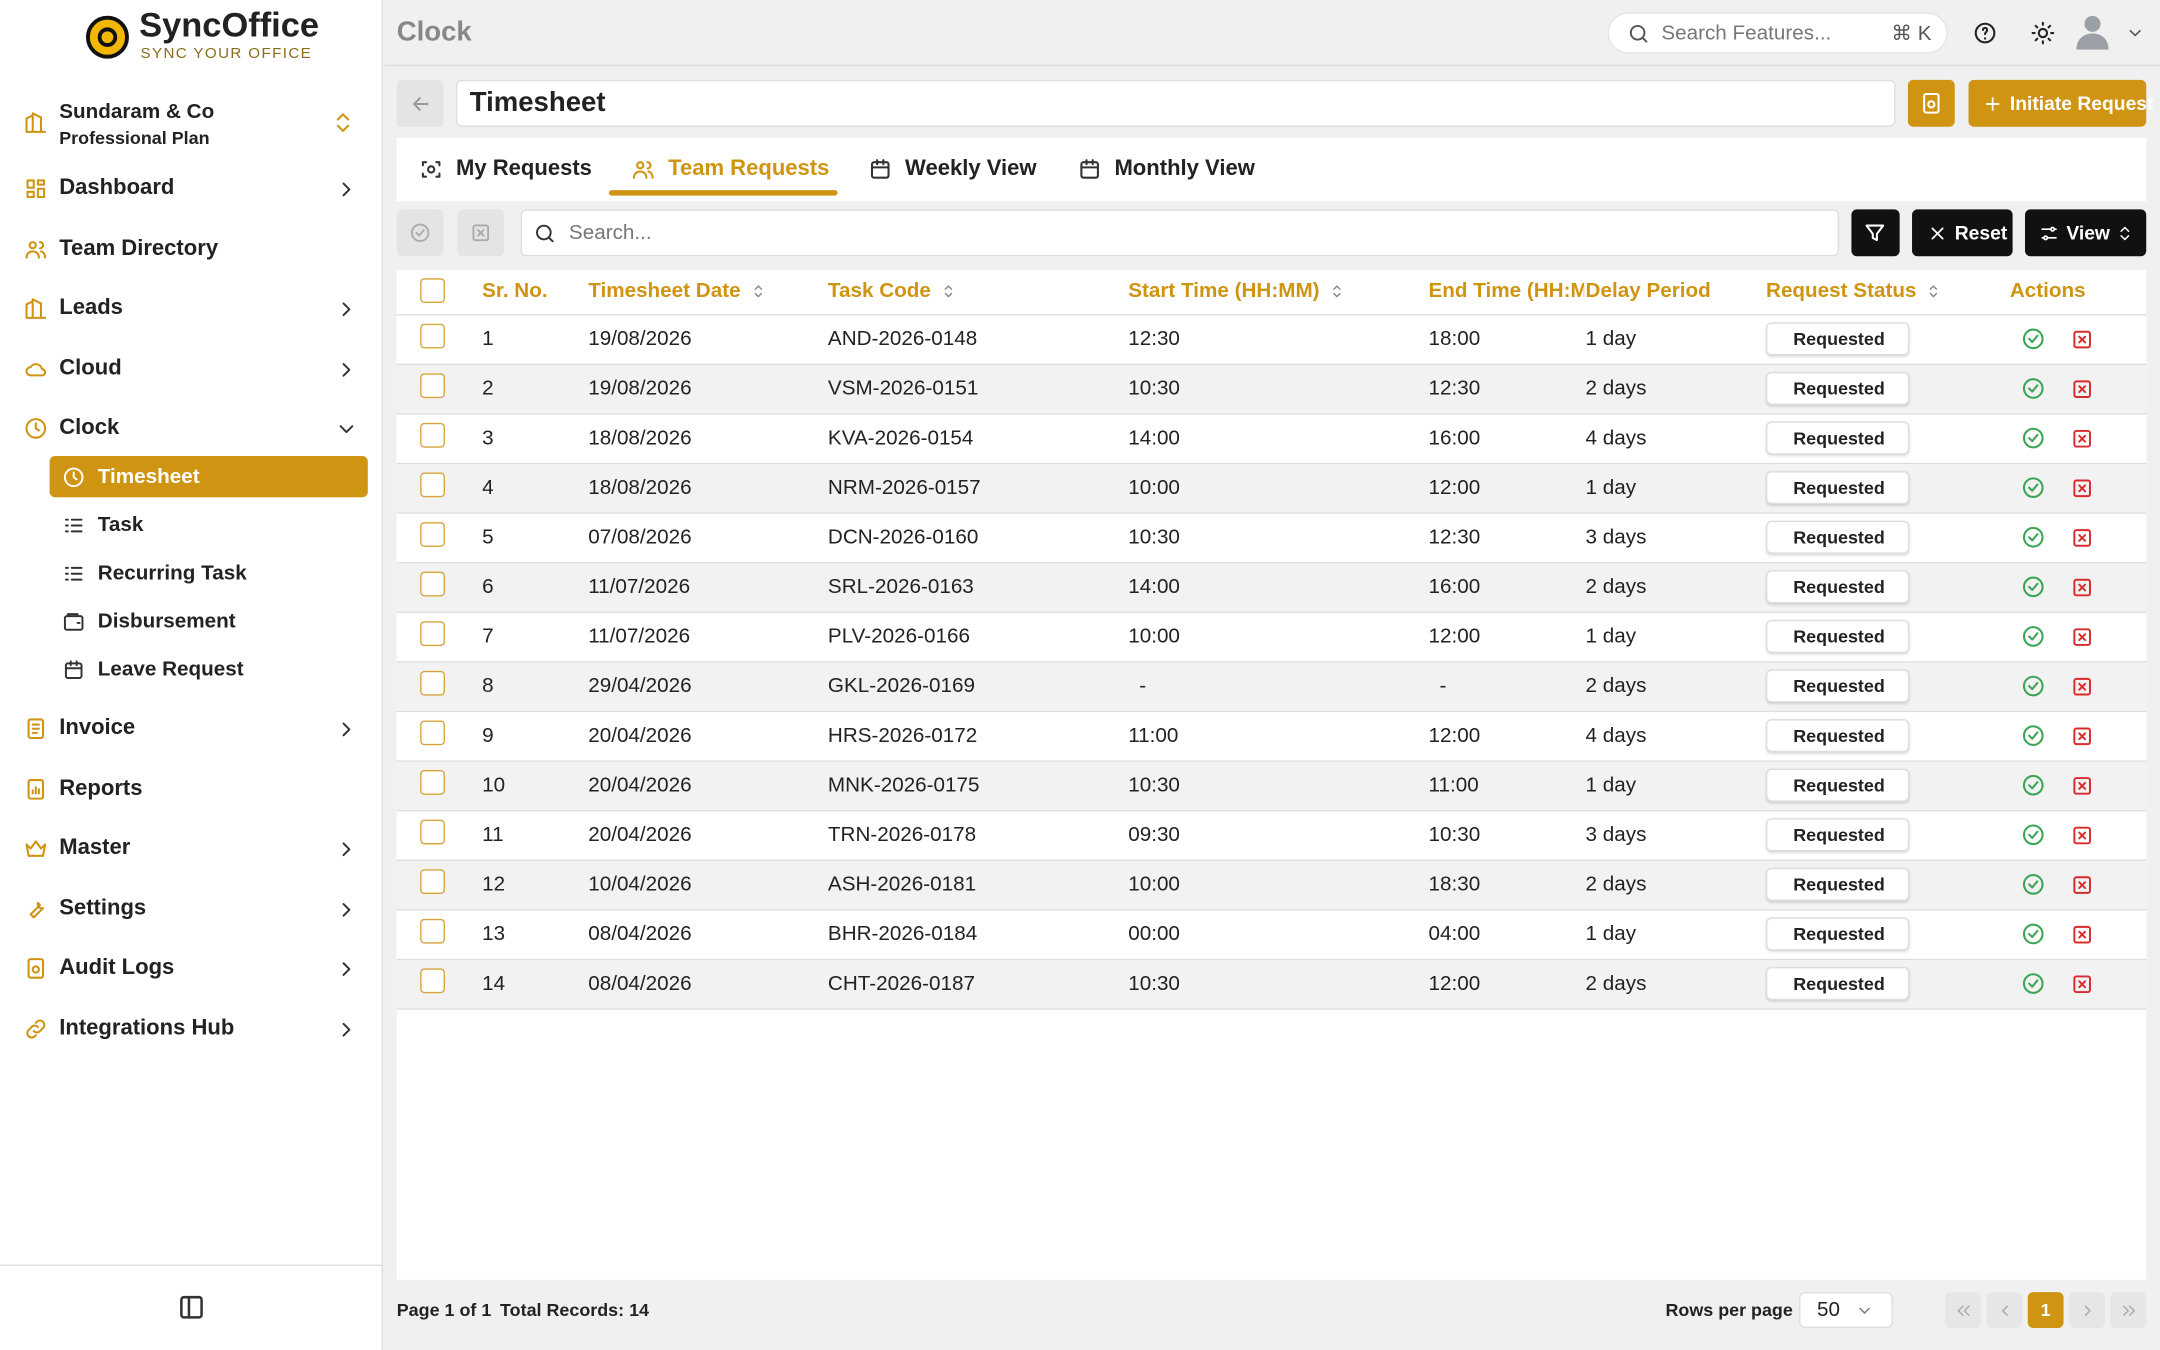  What do you see at coordinates (1839, 934) in the screenshot?
I see `status-label: Requested` at bounding box center [1839, 934].